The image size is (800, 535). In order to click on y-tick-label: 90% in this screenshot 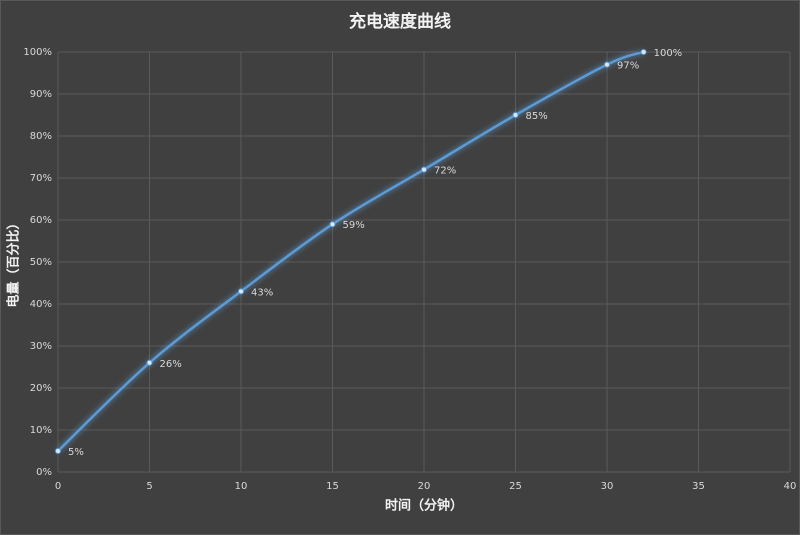, I will do `click(41, 94)`.